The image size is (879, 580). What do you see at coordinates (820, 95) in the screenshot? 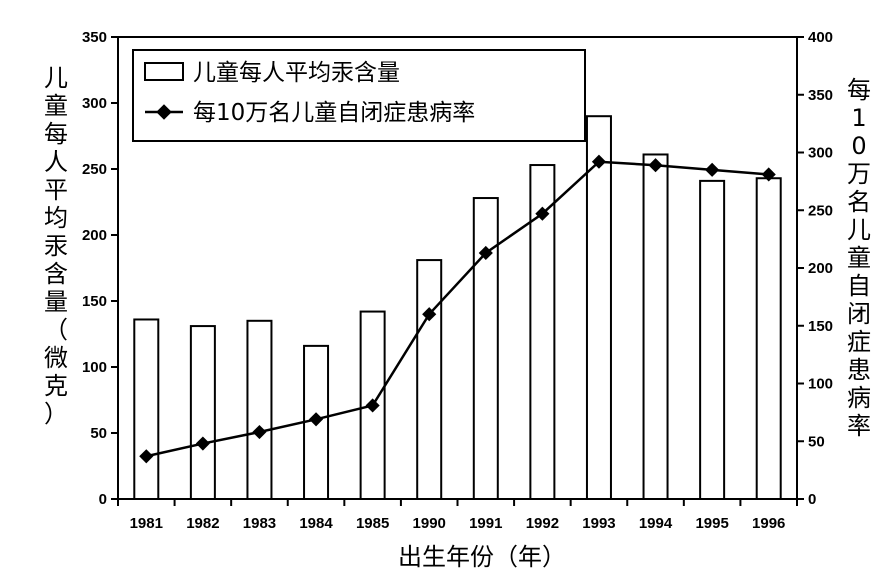
I see `right-tick-label: 350` at bounding box center [820, 95].